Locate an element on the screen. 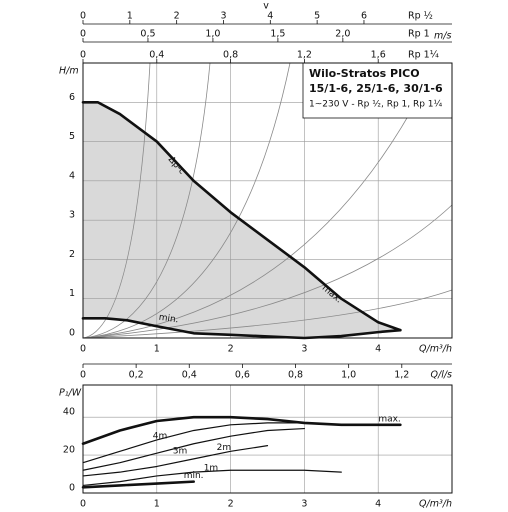 This screenshot has height=512, width=508. top-axis-unit: m/s is located at coordinates (442, 36).